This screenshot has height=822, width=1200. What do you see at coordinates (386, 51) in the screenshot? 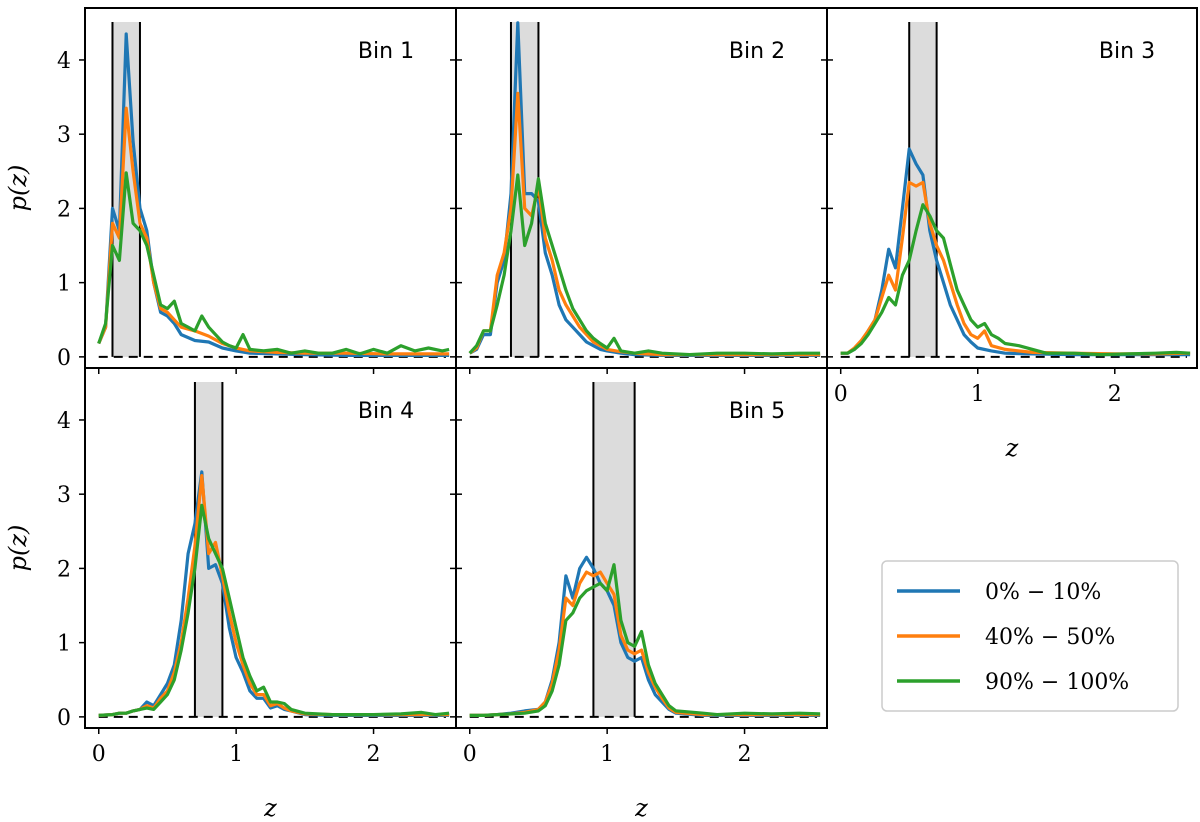
I see `bin-title: Bin 1` at bounding box center [386, 51].